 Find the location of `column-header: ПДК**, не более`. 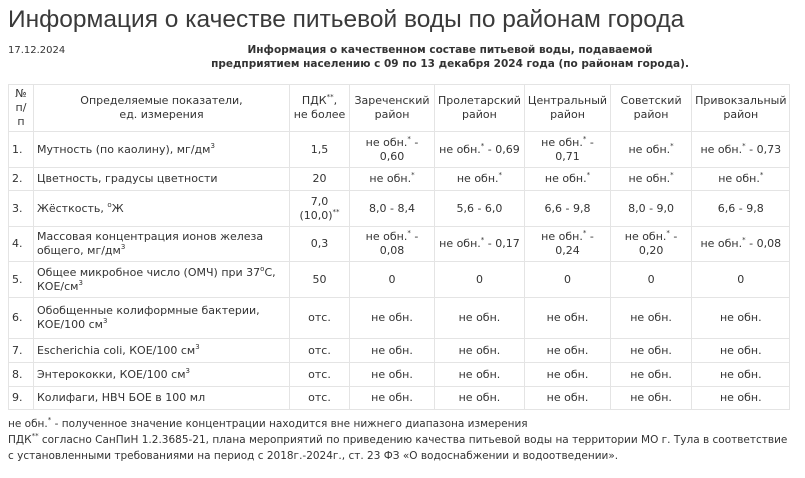

column-header: ПДК**, не более is located at coordinates (319, 108).